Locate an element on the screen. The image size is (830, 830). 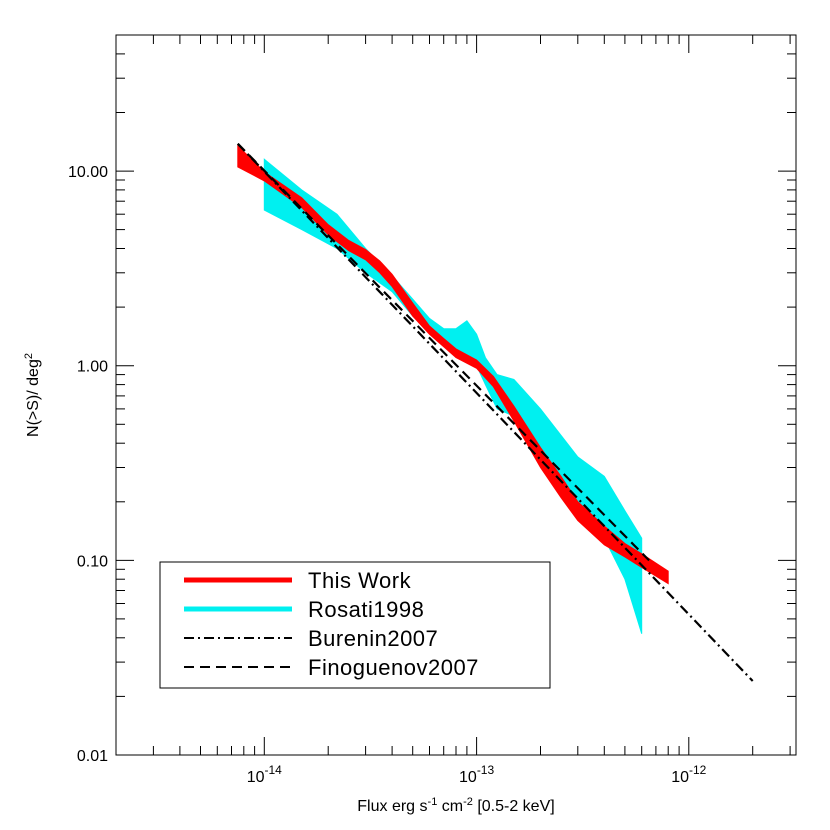
x-tick-label: 10-14 is located at coordinates (264, 774).